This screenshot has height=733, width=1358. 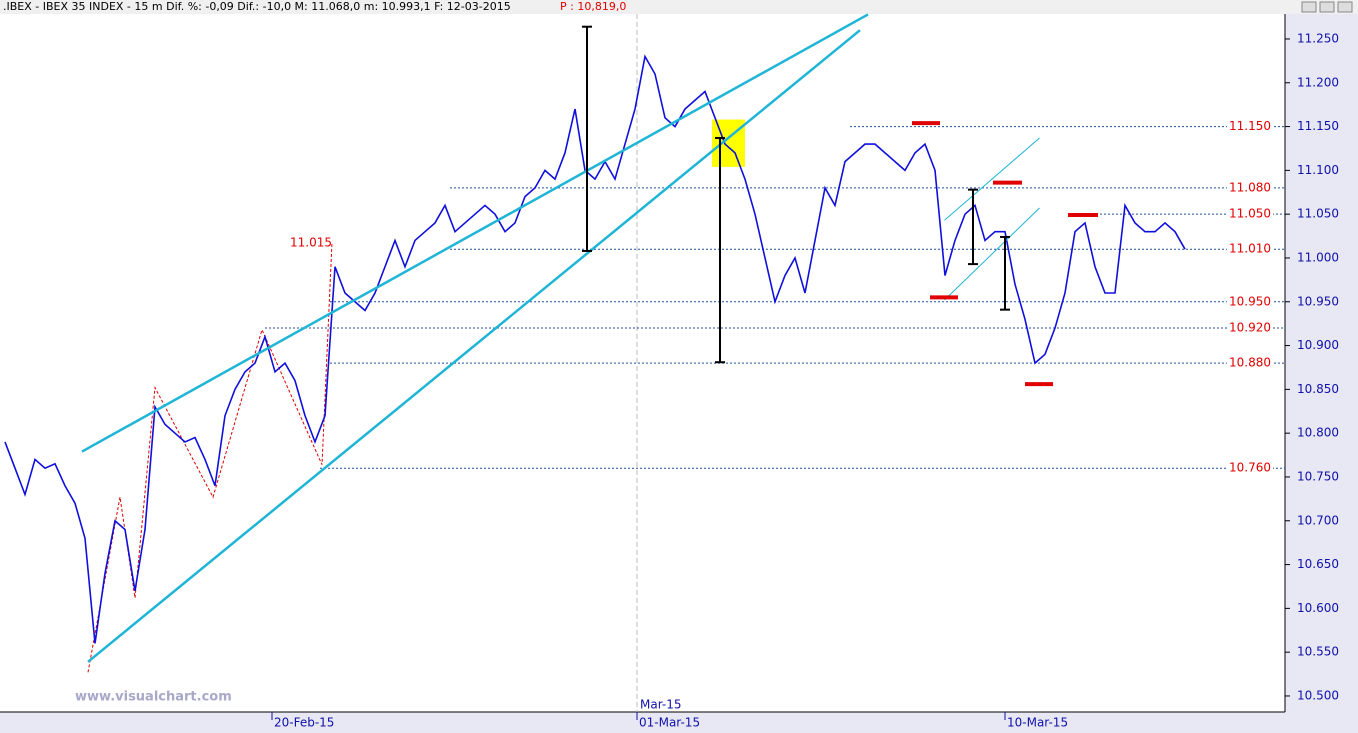 I want to click on y-tick-label: 10.500, so click(x=1318, y=695).